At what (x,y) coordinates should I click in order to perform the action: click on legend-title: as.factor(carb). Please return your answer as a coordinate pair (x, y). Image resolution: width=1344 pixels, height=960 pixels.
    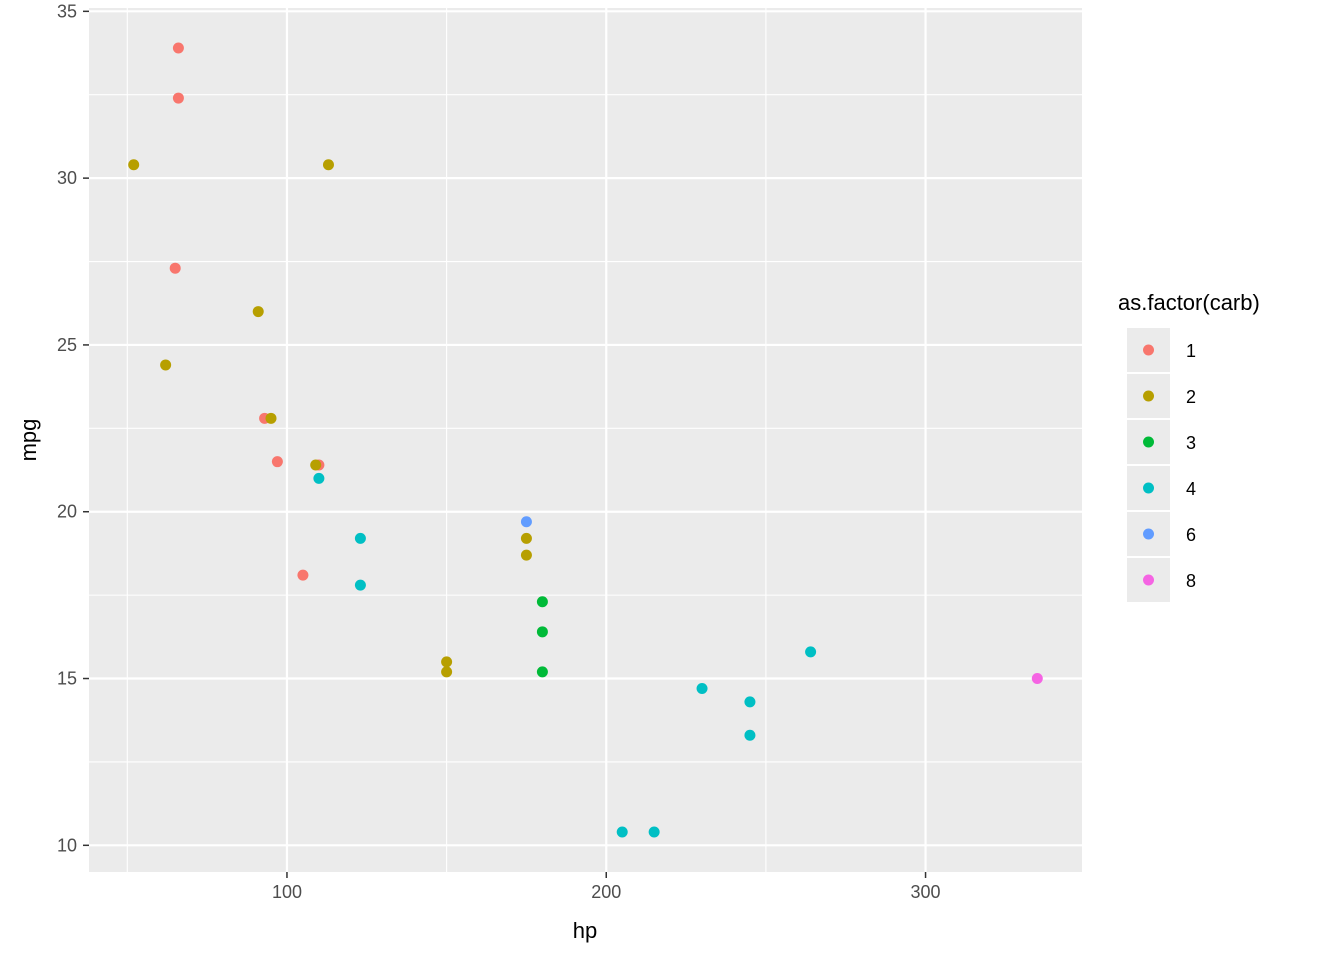
    Looking at the image, I should click on (1189, 302).